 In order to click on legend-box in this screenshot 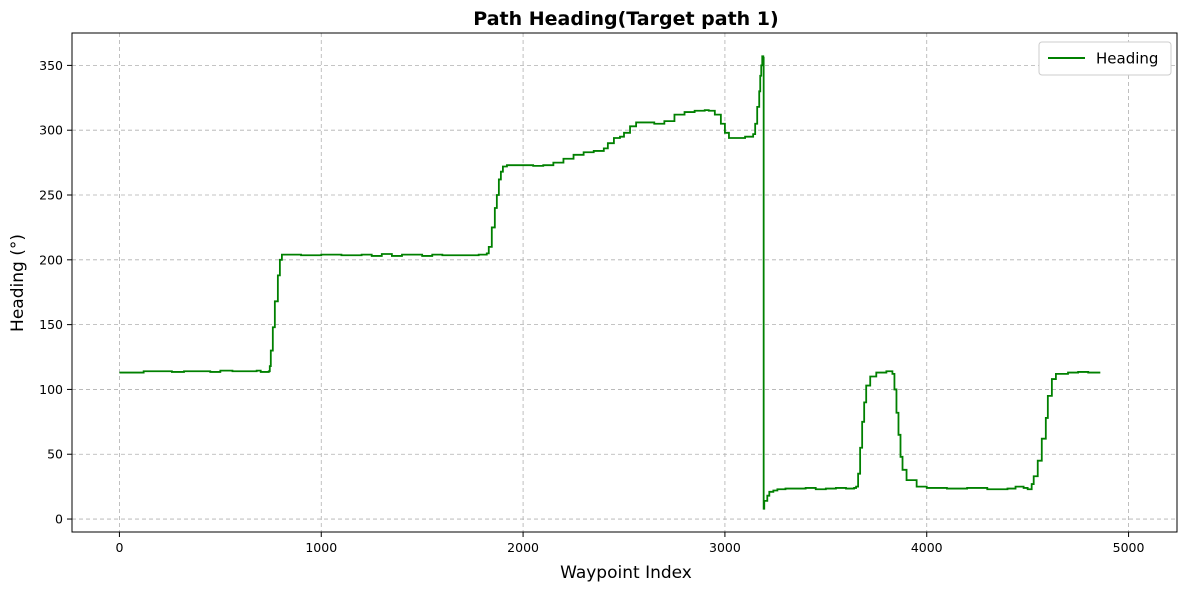, I will do `click(1105, 58)`.